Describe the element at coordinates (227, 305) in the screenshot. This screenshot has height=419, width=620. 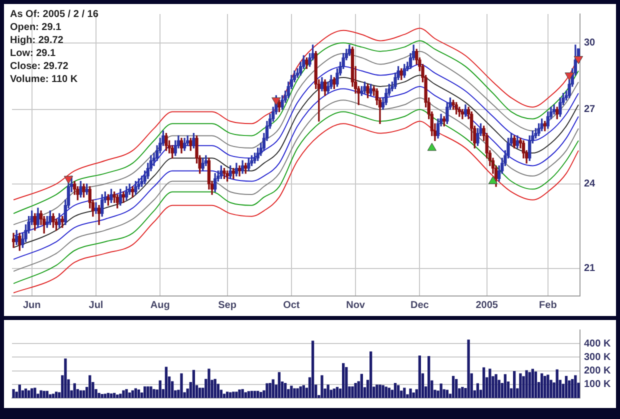
I see `x-tick-label: Sep` at that location.